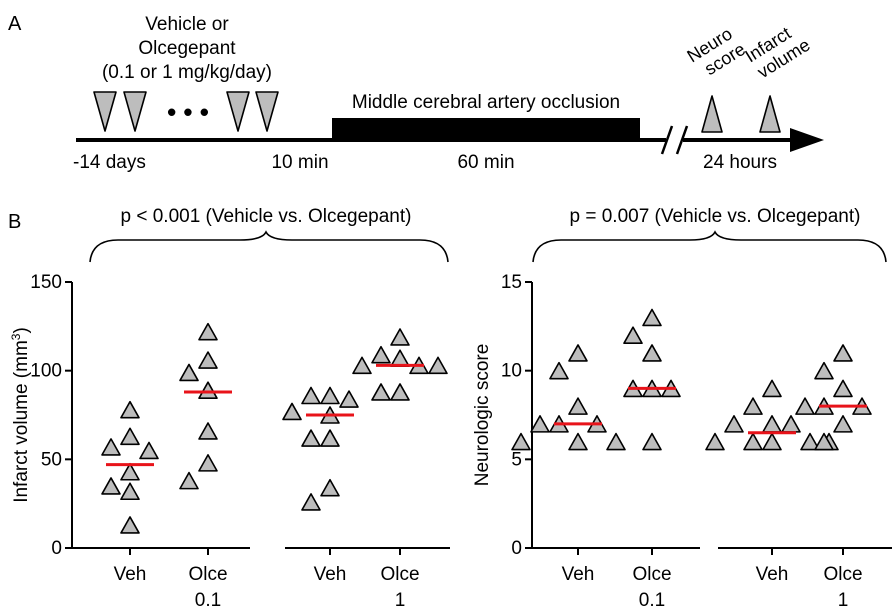  I want to click on y-axis-title: Neurologic score, so click(482, 415).